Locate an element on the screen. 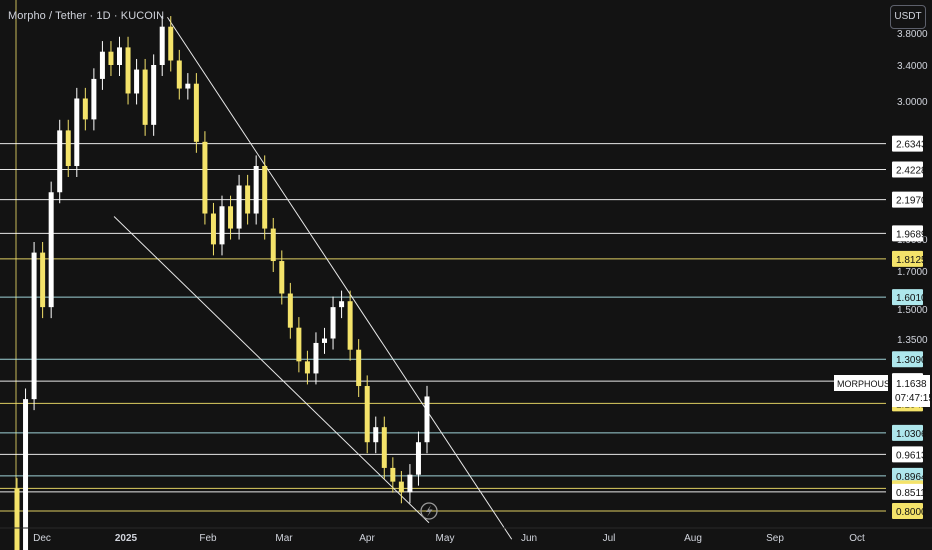  time-axis-tick: Feb is located at coordinates (208, 538).